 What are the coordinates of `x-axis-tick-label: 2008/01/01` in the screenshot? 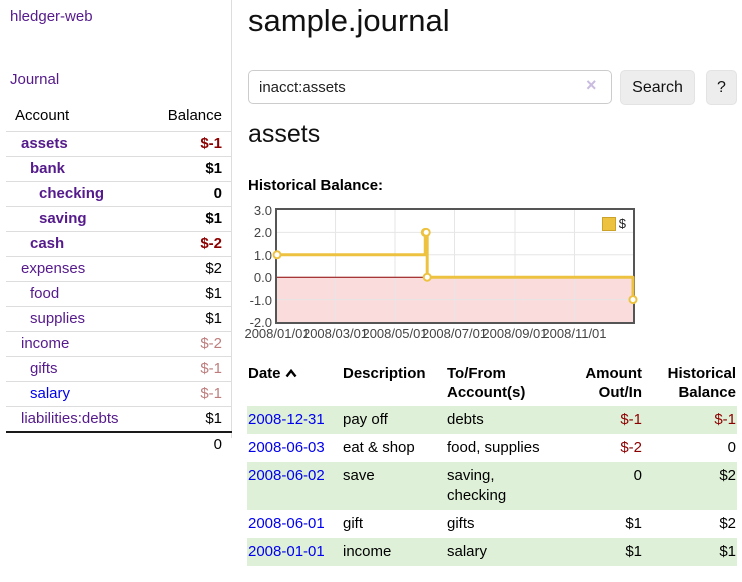 It's located at (277, 333).